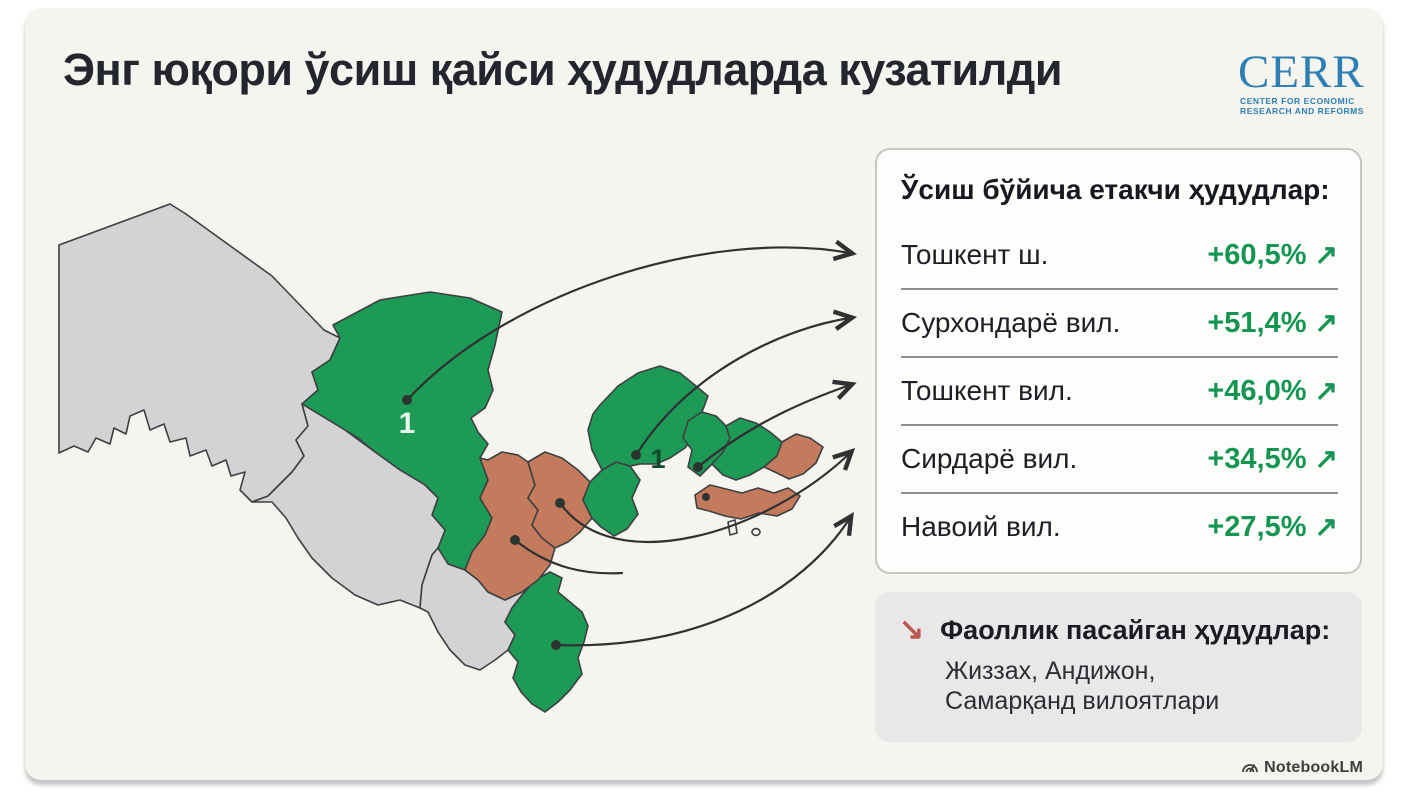  I want to click on declining-regions-title: Фаоллик пасайган ҳудудлар:, so click(1135, 630).